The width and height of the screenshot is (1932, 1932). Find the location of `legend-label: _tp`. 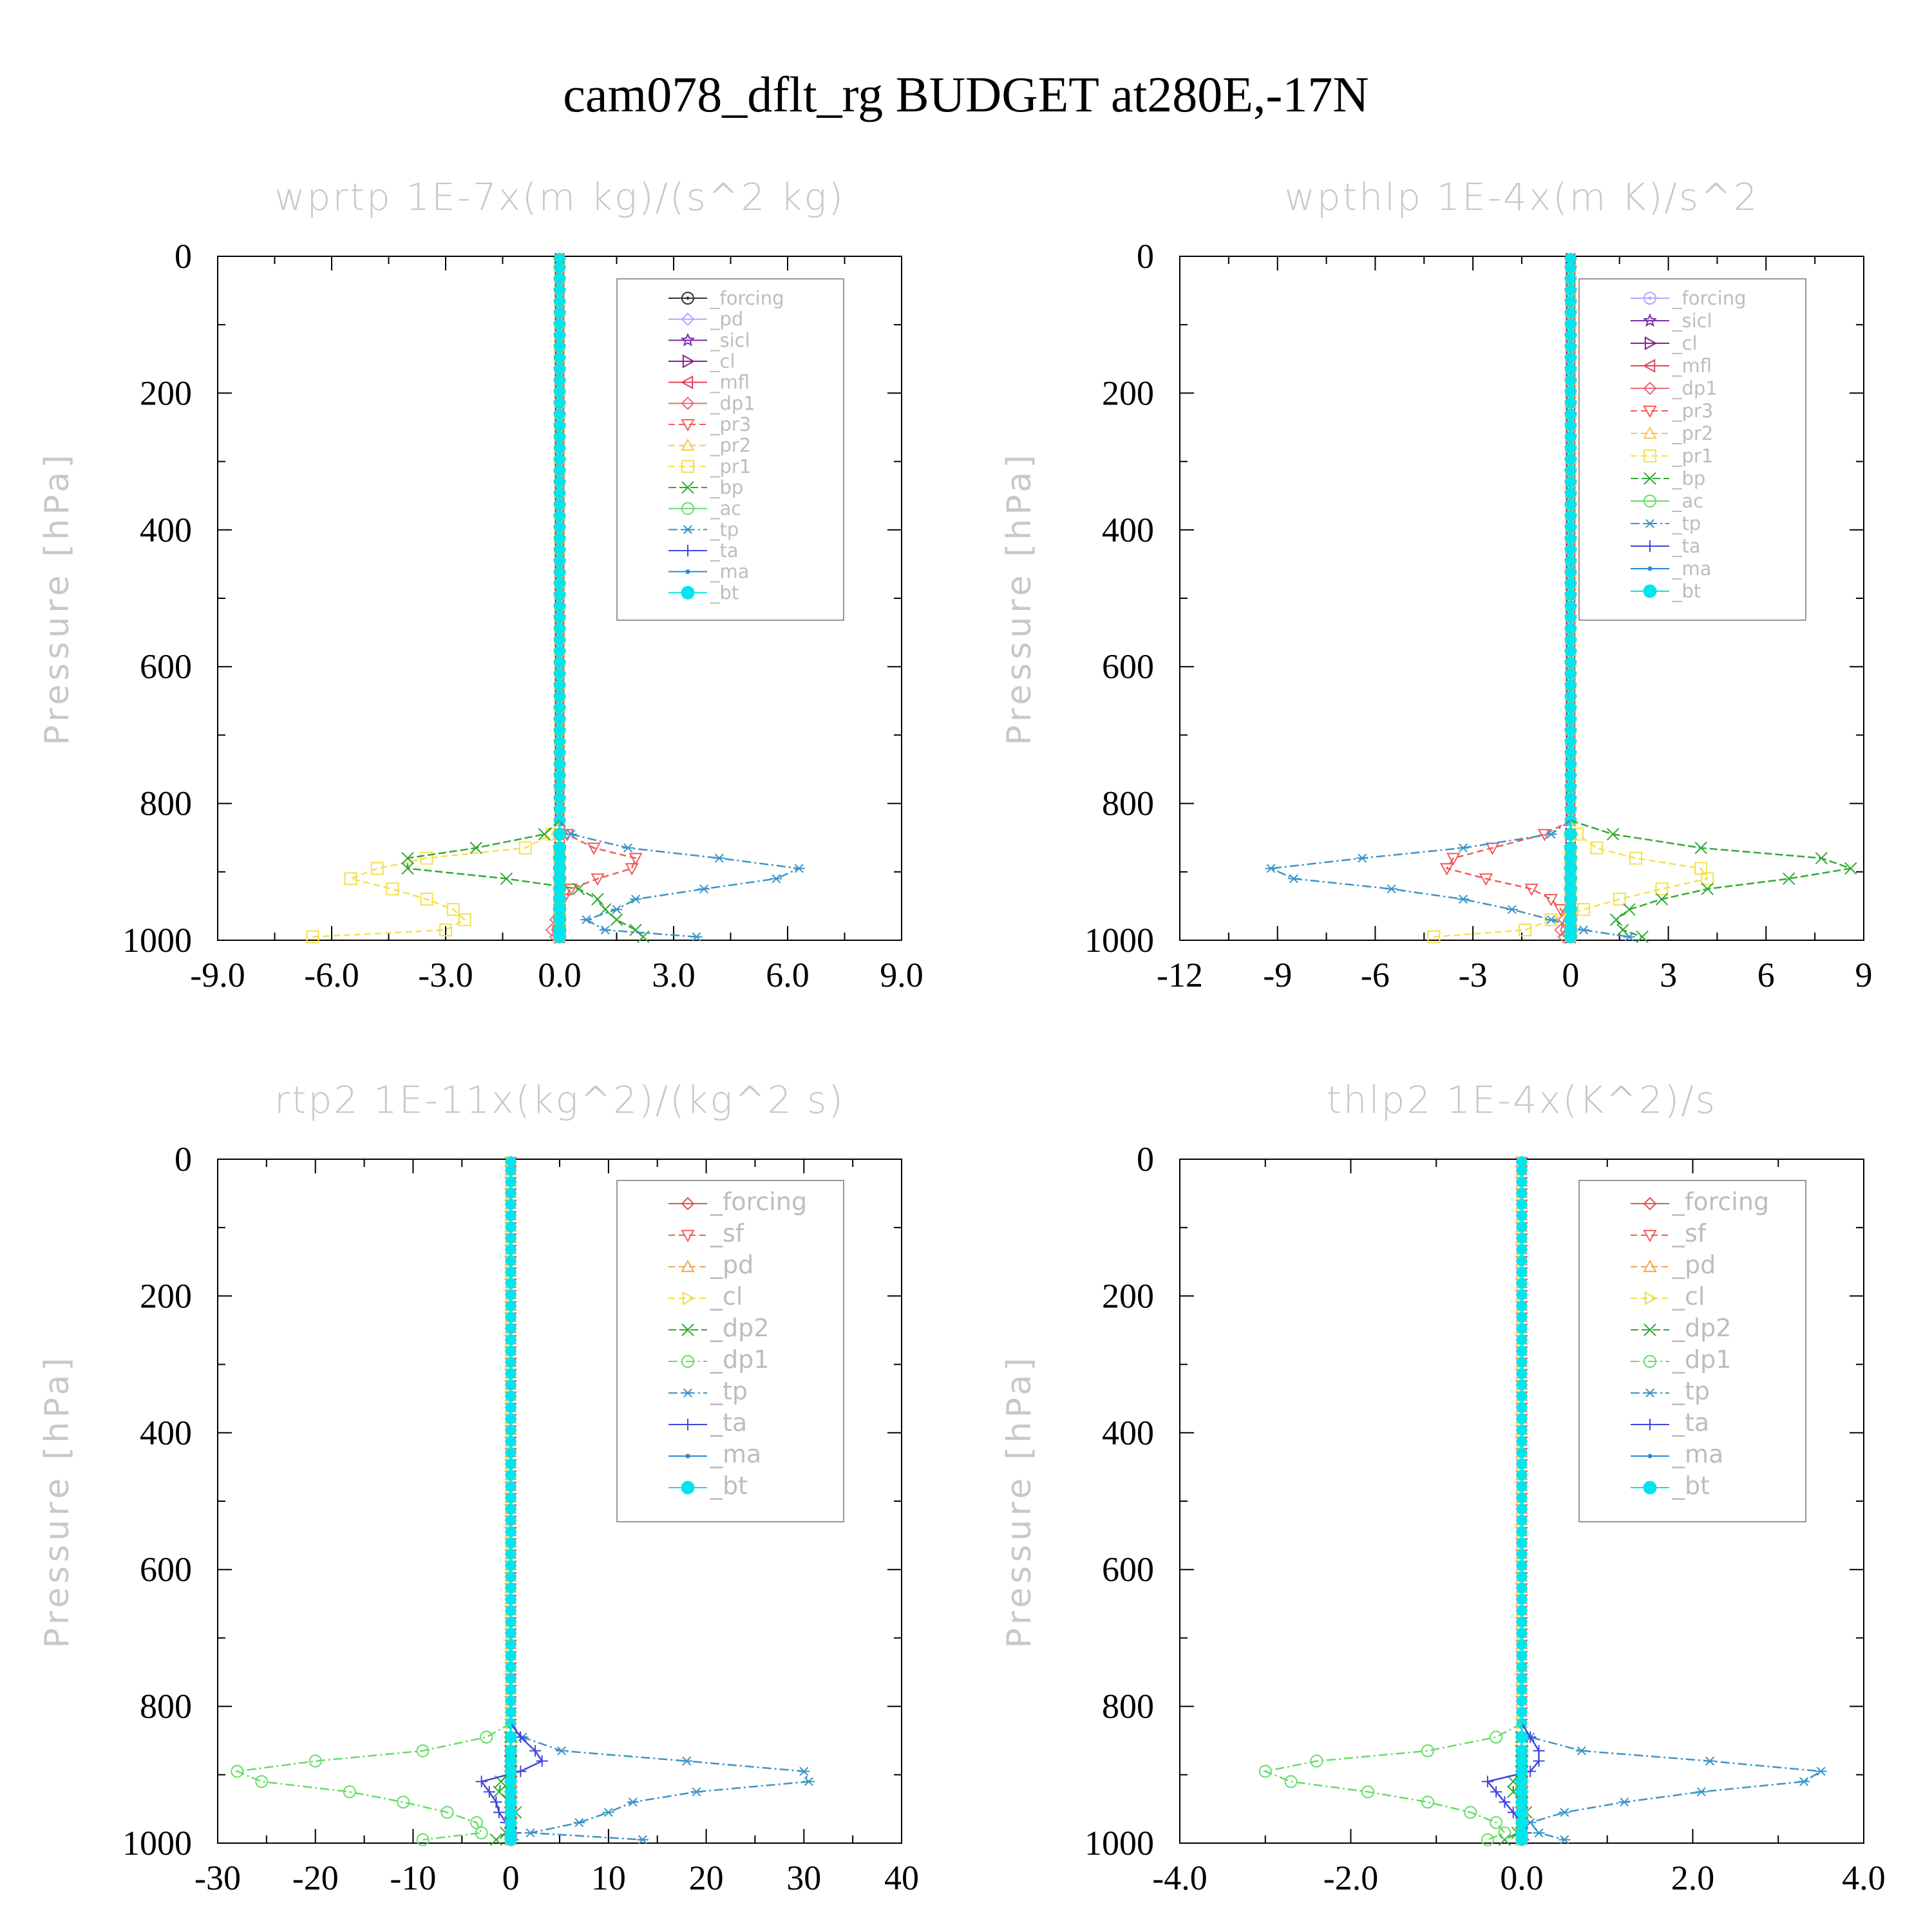

legend-label: _tp is located at coordinates (1686, 524).